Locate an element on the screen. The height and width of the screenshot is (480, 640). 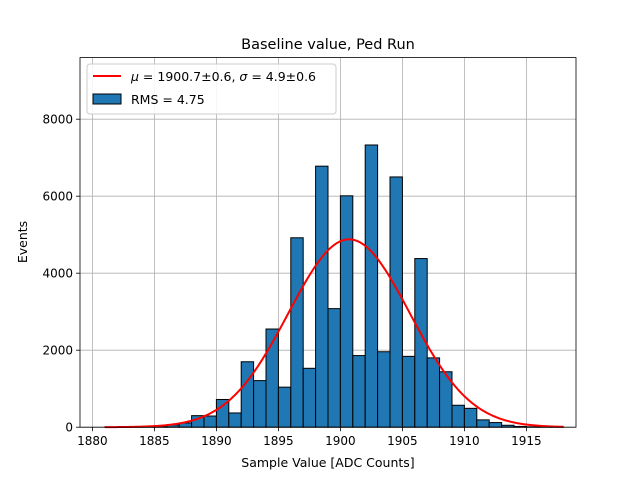
x-tick-label: 1890 is located at coordinates (216, 441).